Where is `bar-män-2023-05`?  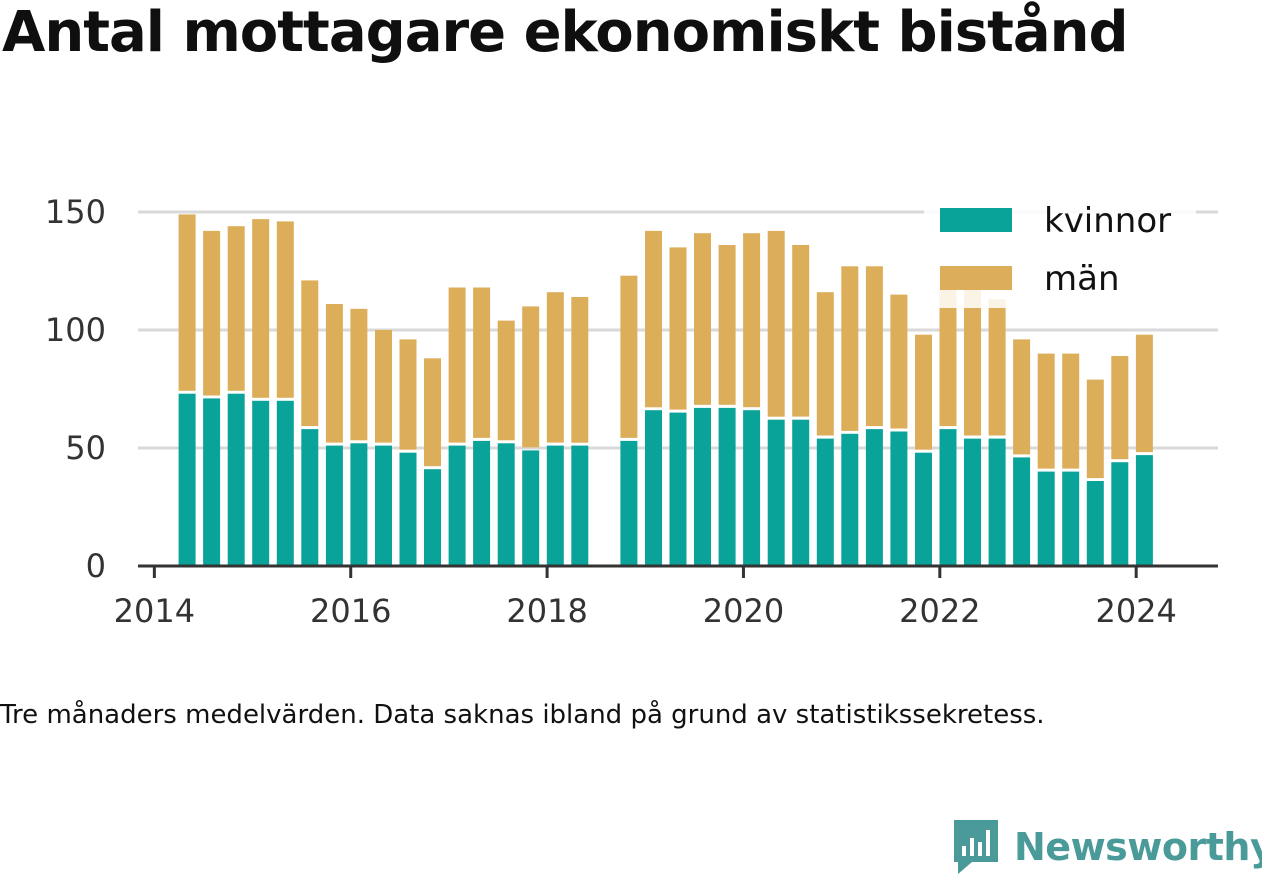
bar-män-2023-05 is located at coordinates (1071, 411).